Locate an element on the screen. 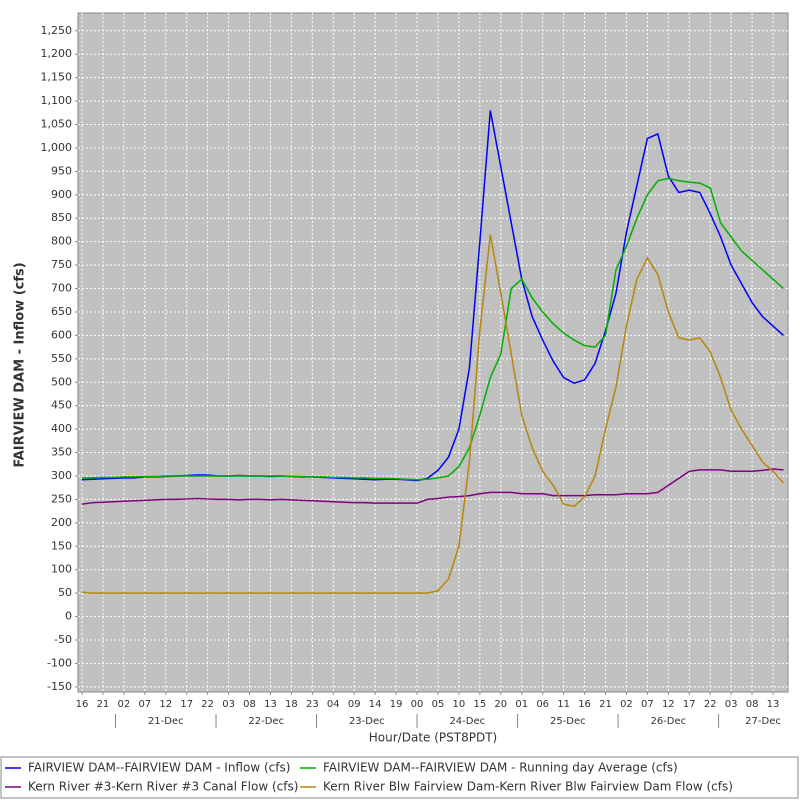 The height and width of the screenshot is (800, 800). y-tick-label: 450 is located at coordinates (61, 405).